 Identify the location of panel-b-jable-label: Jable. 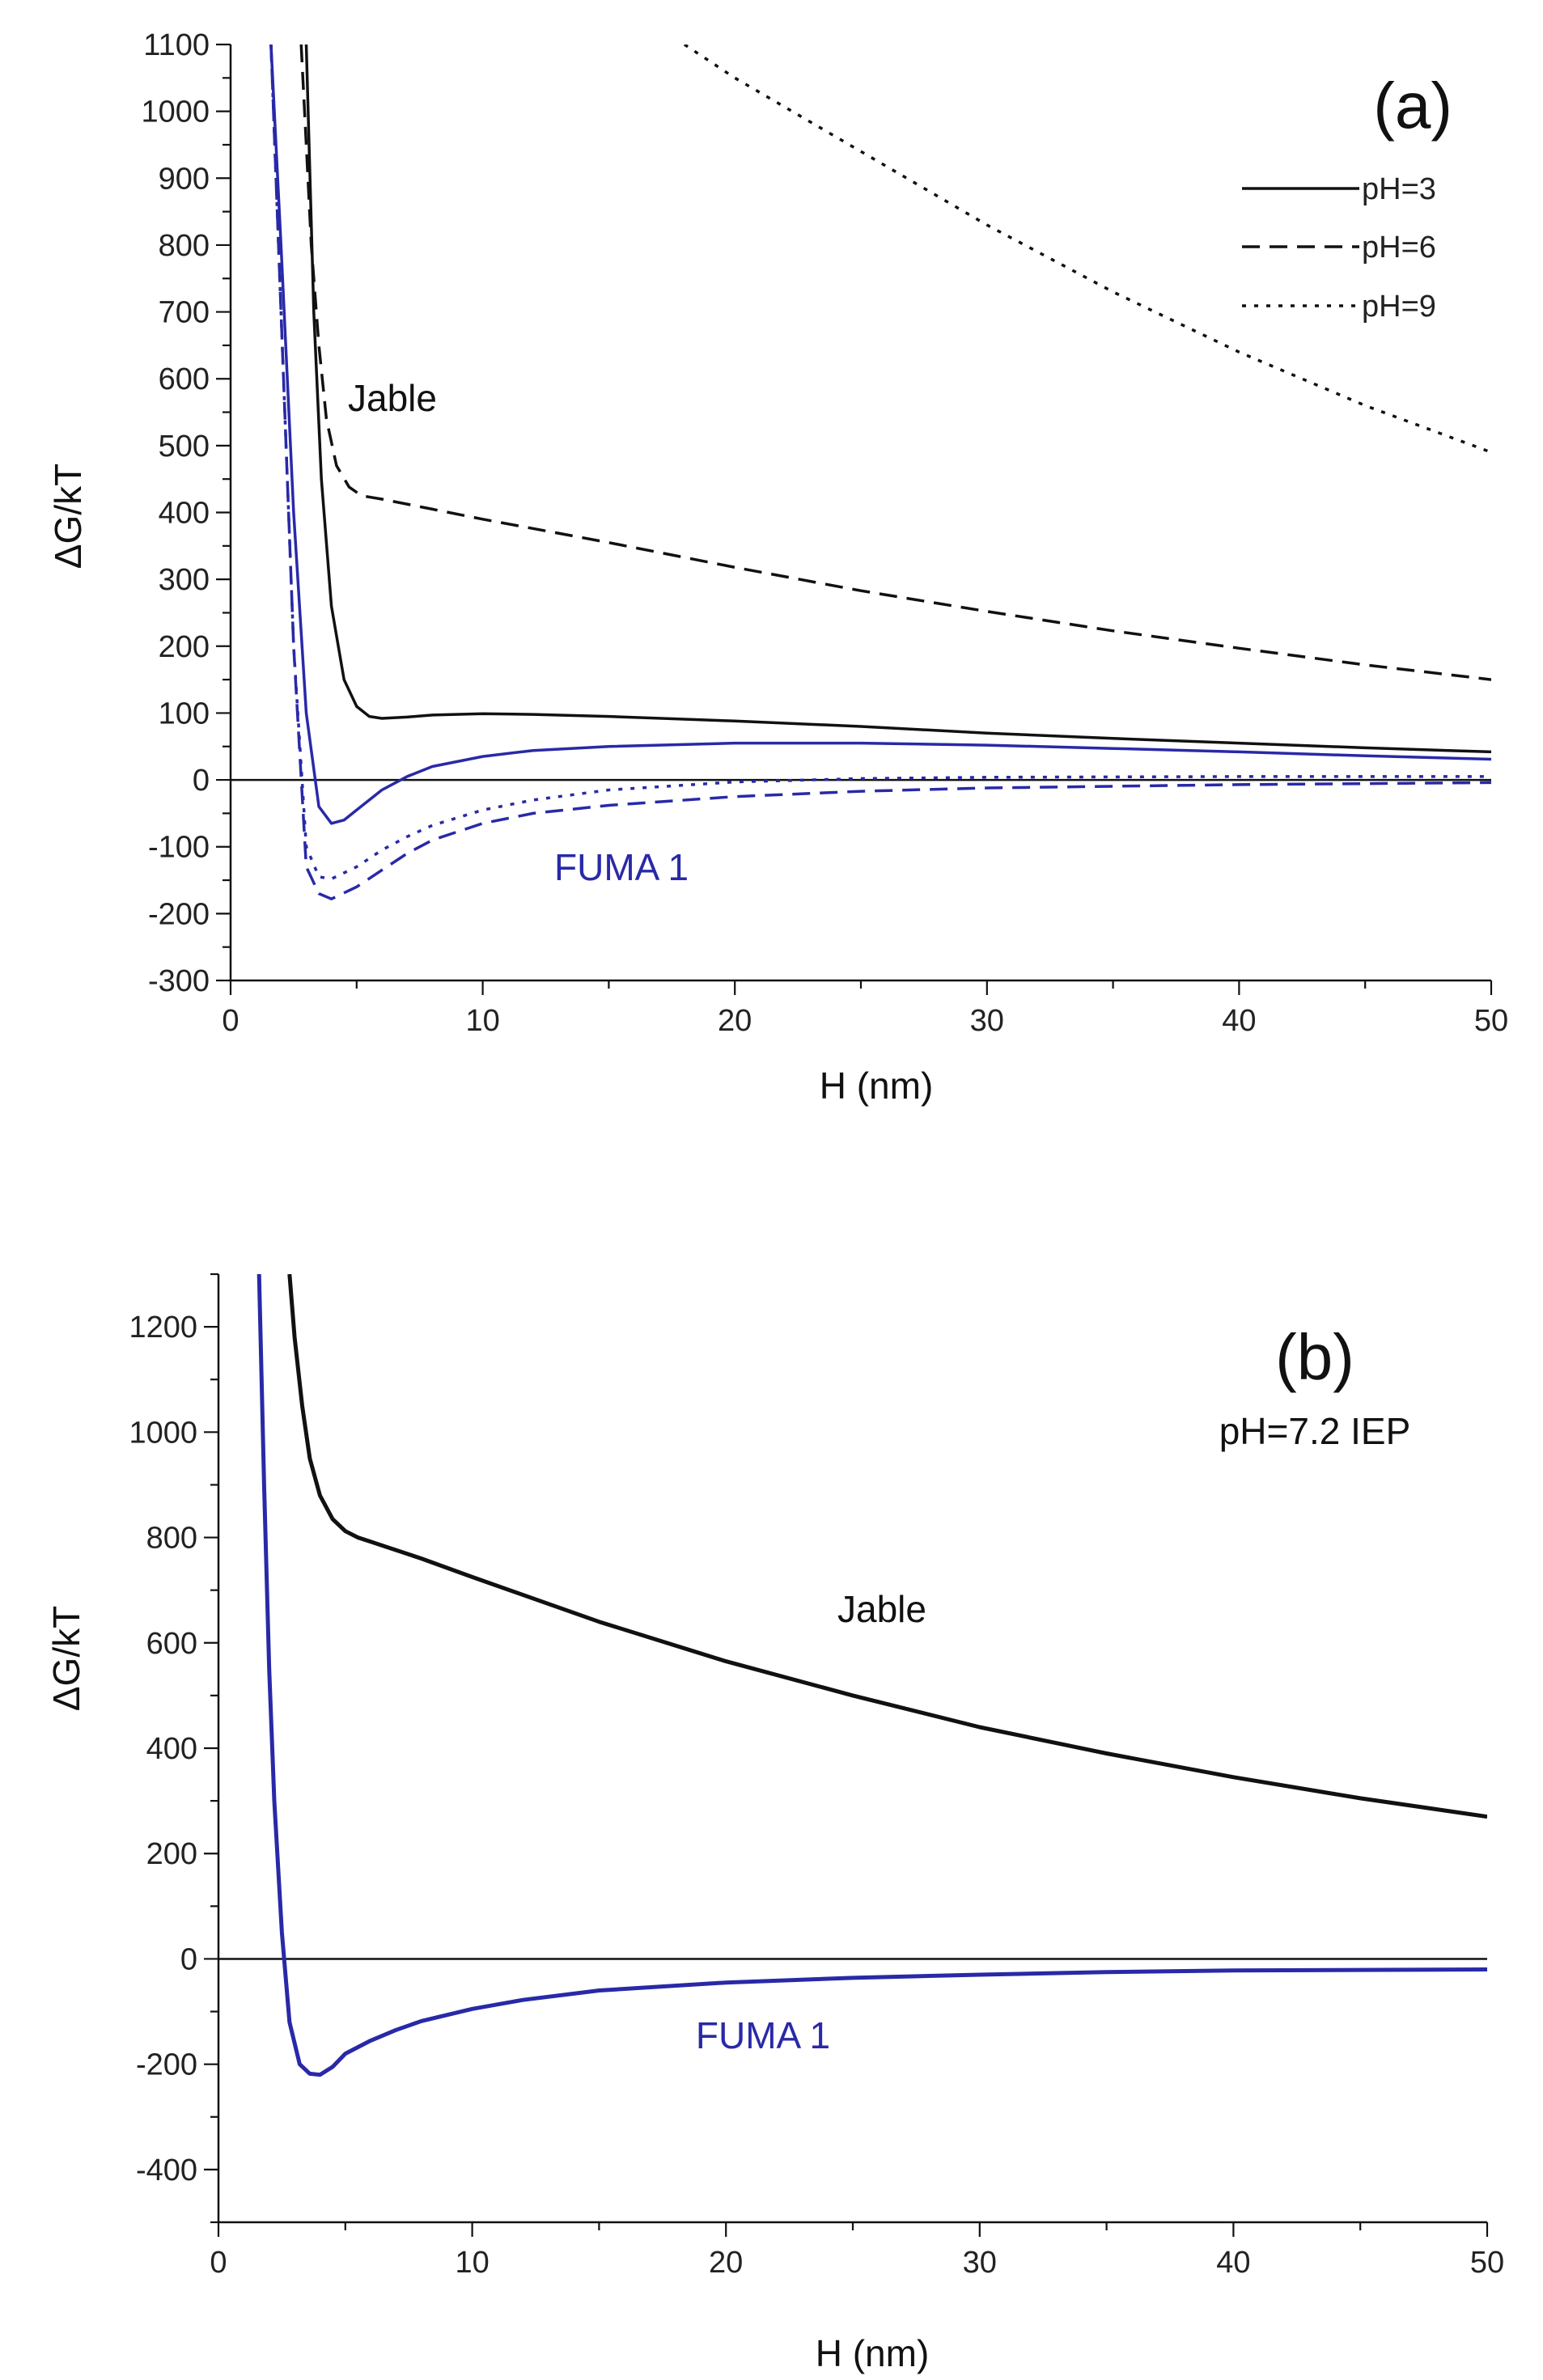
(881, 1609).